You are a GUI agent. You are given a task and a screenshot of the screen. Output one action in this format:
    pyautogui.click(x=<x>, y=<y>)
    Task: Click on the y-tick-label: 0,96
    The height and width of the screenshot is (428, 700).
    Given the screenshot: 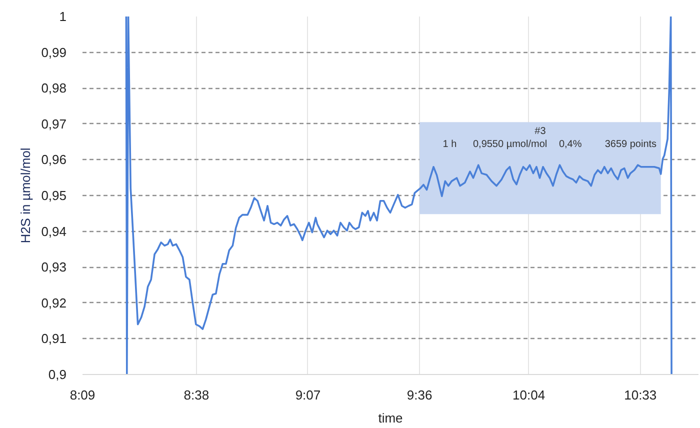 What is the action you would take?
    pyautogui.click(x=54, y=160)
    